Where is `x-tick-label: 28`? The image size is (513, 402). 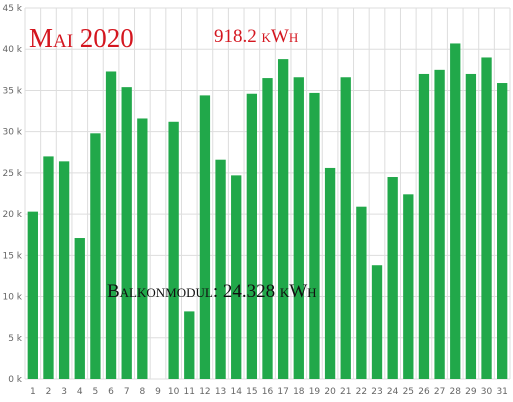
x-tick-label: 28 is located at coordinates (456, 392).